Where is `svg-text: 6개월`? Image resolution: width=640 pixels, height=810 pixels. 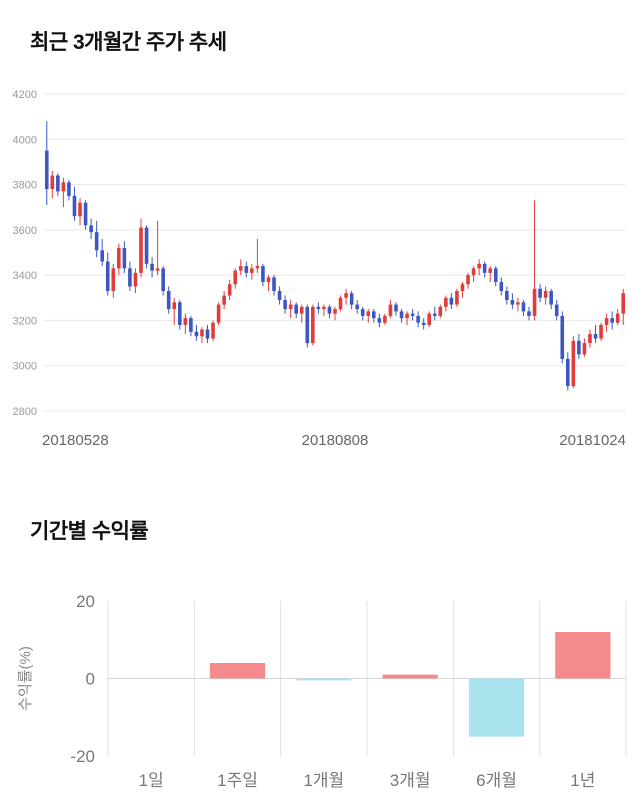
svg-text: 6개월 is located at coordinates (496, 780).